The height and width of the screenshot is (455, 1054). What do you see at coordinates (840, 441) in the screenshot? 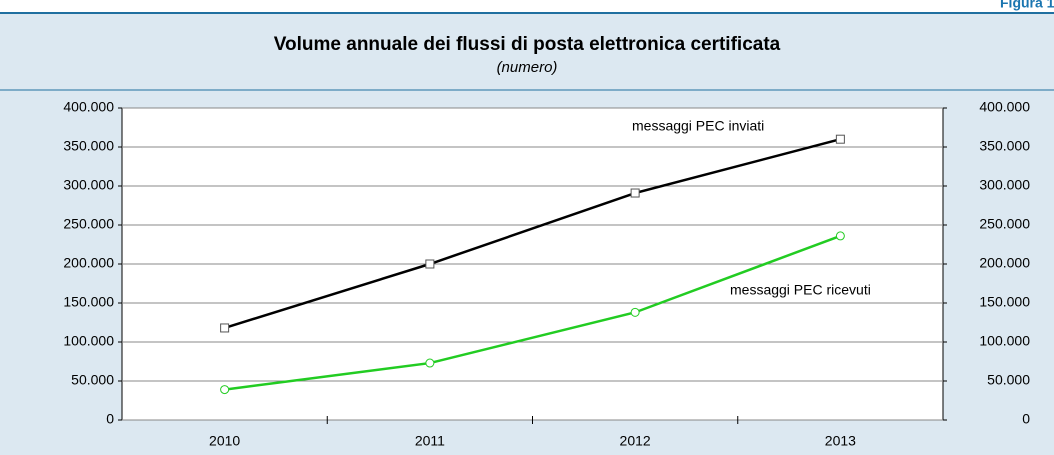
I see `x-tick-label: 2013` at bounding box center [840, 441].